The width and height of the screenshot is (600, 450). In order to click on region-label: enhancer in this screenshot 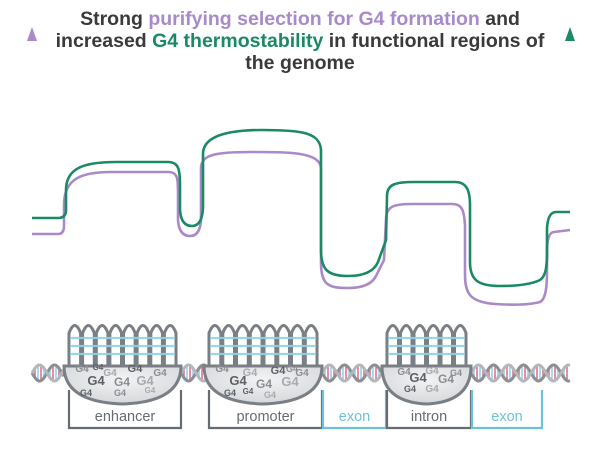, I will do `click(125, 417)`.